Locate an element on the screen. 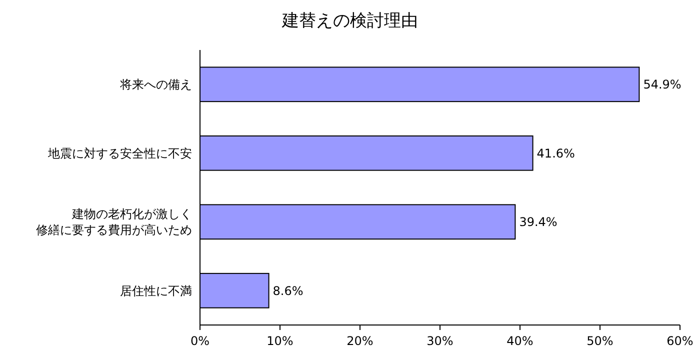 The image size is (700, 360). data-label: 41.6% is located at coordinates (555, 153).